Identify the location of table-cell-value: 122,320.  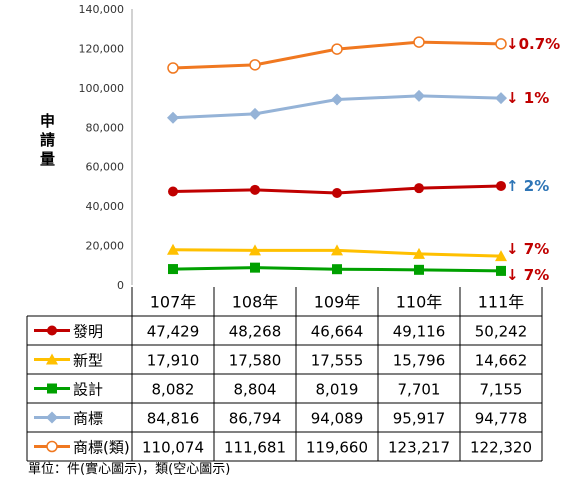
(501, 448).